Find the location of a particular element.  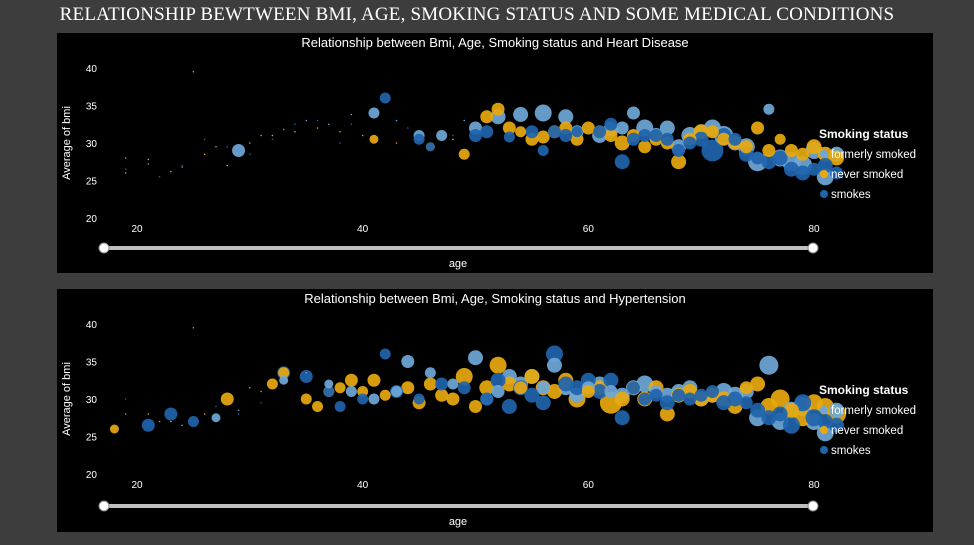

x-tick-label: 80 is located at coordinates (814, 485).